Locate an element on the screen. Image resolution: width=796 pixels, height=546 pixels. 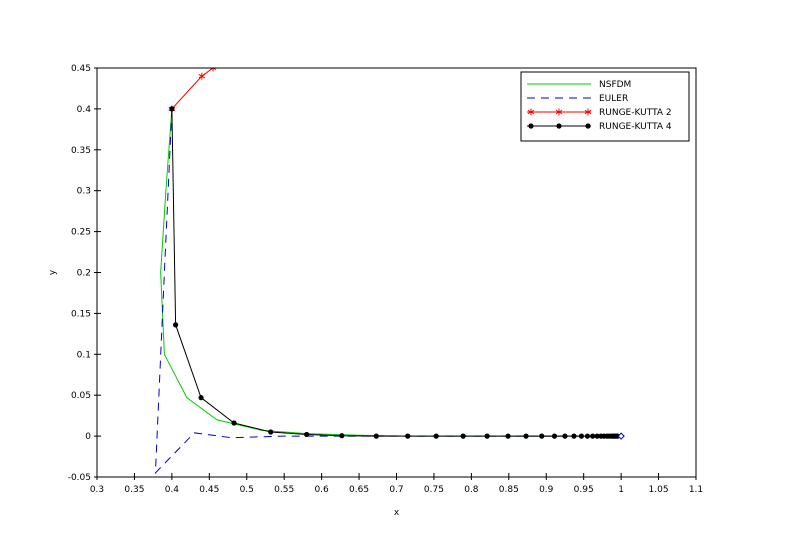
y-tick-label: 0.15 is located at coordinates (81, 314).